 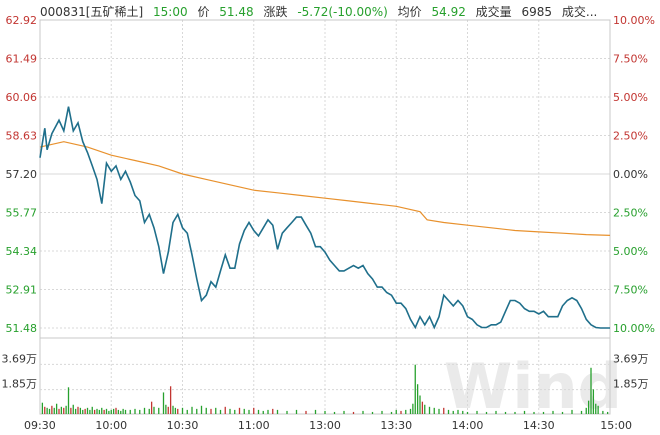 What do you see at coordinates (22, 97) in the screenshot?
I see `y-tick-left: 60.06` at bounding box center [22, 97].